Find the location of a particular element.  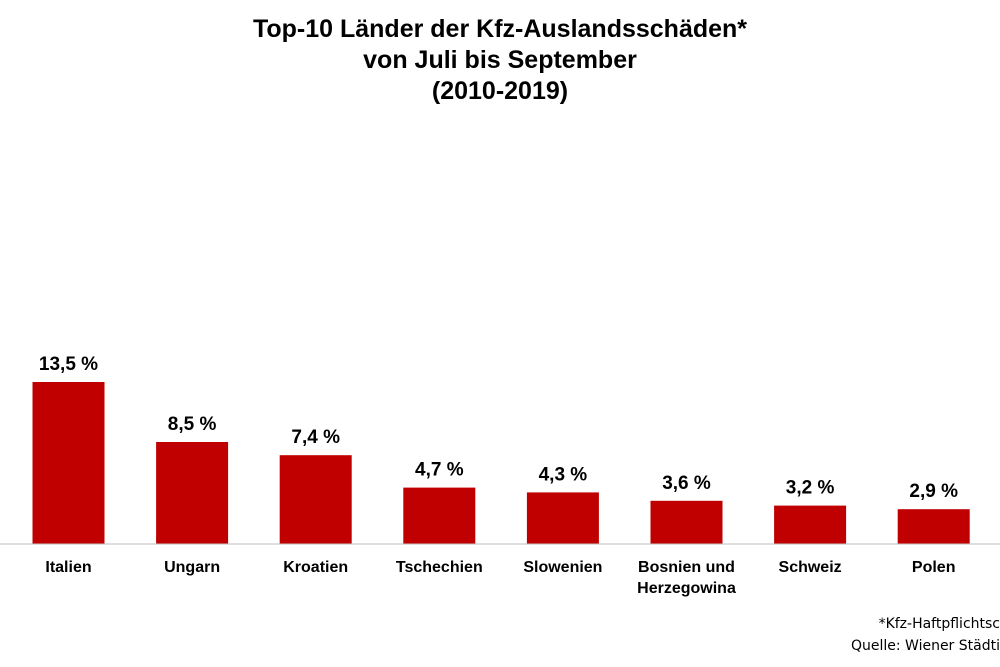

data-label-4: 4,3 % is located at coordinates (563, 474).